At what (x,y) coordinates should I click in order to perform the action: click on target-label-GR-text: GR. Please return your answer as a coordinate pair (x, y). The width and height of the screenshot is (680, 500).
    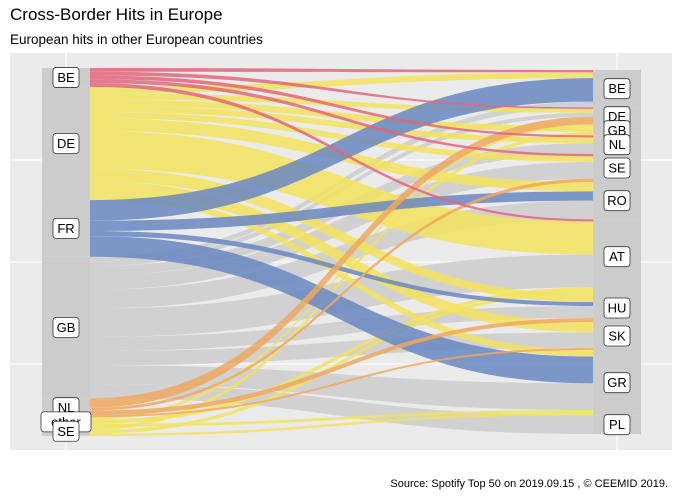
    Looking at the image, I should click on (617, 382).